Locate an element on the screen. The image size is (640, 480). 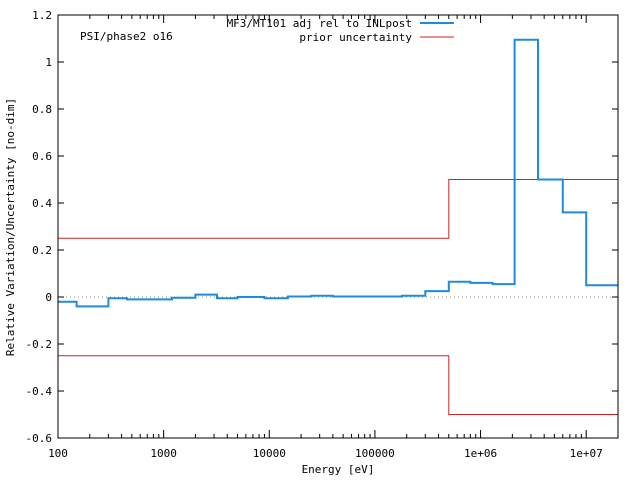
y-tick-label: 0.6 is located at coordinates (42, 156).